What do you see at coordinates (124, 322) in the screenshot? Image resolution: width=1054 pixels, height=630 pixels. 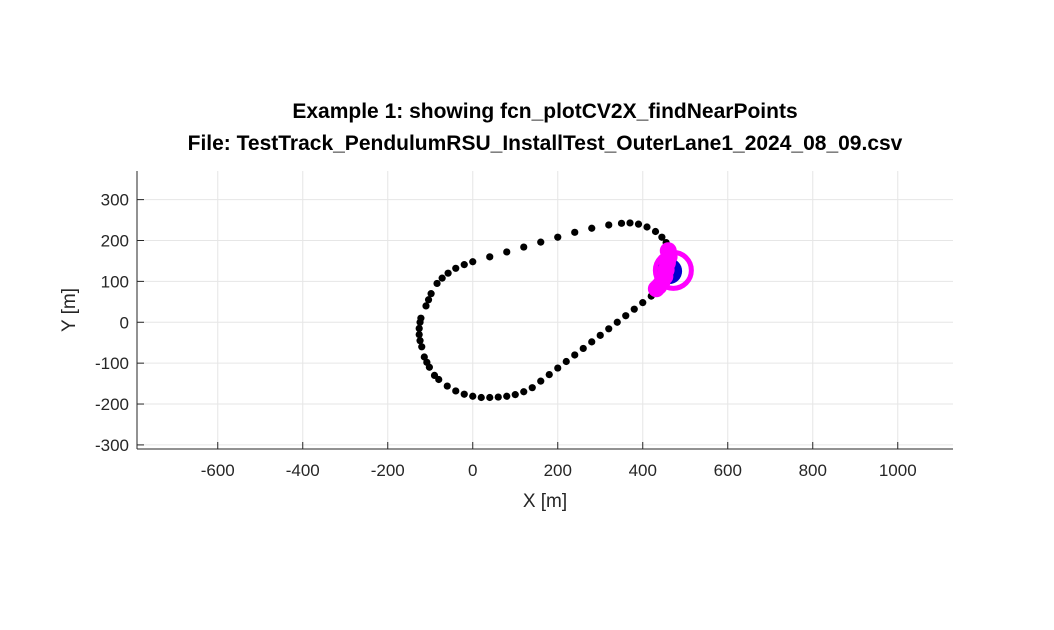 I see `y-tick-label: 0` at bounding box center [124, 322].